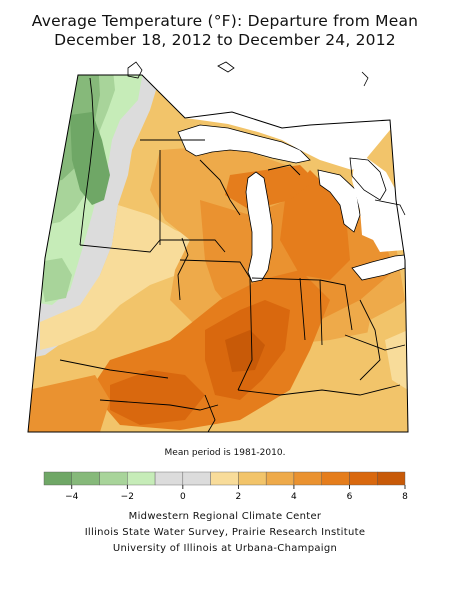 The image size is (450, 600). I want to click on lake-huron, so click(339, 201).